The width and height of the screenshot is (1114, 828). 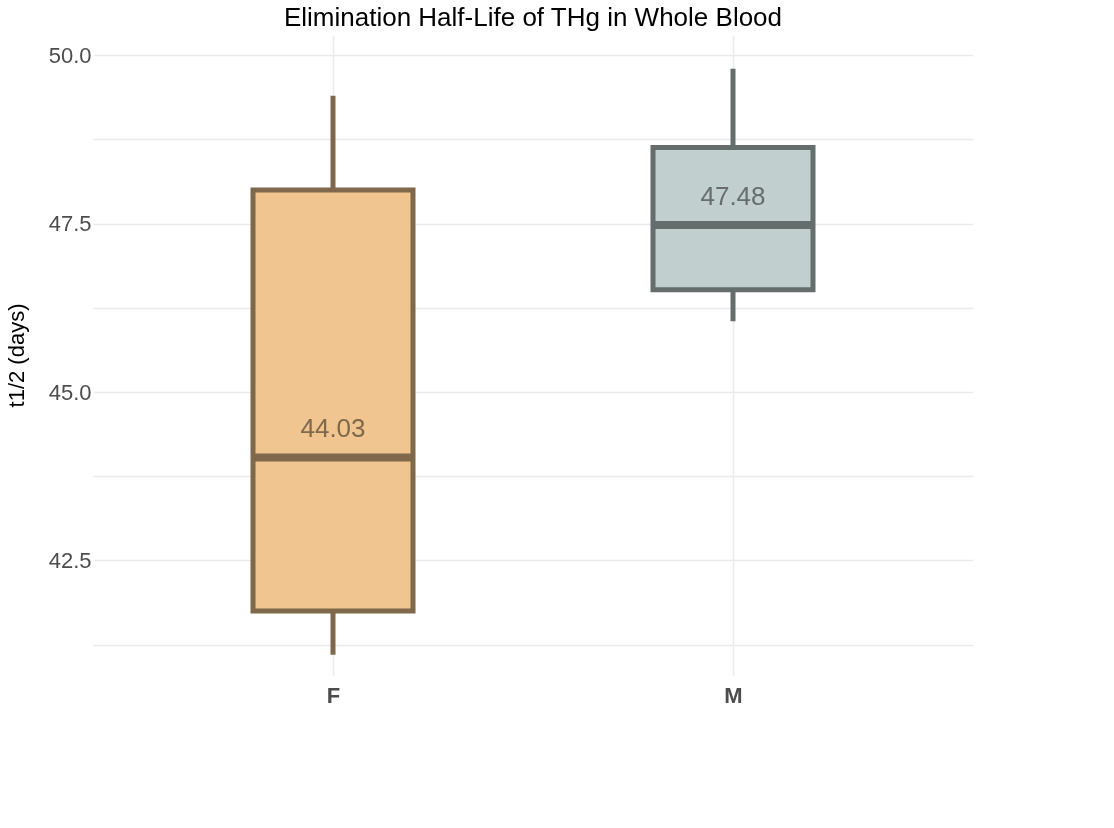 What do you see at coordinates (333, 695) in the screenshot?
I see `x-tick-label: F` at bounding box center [333, 695].